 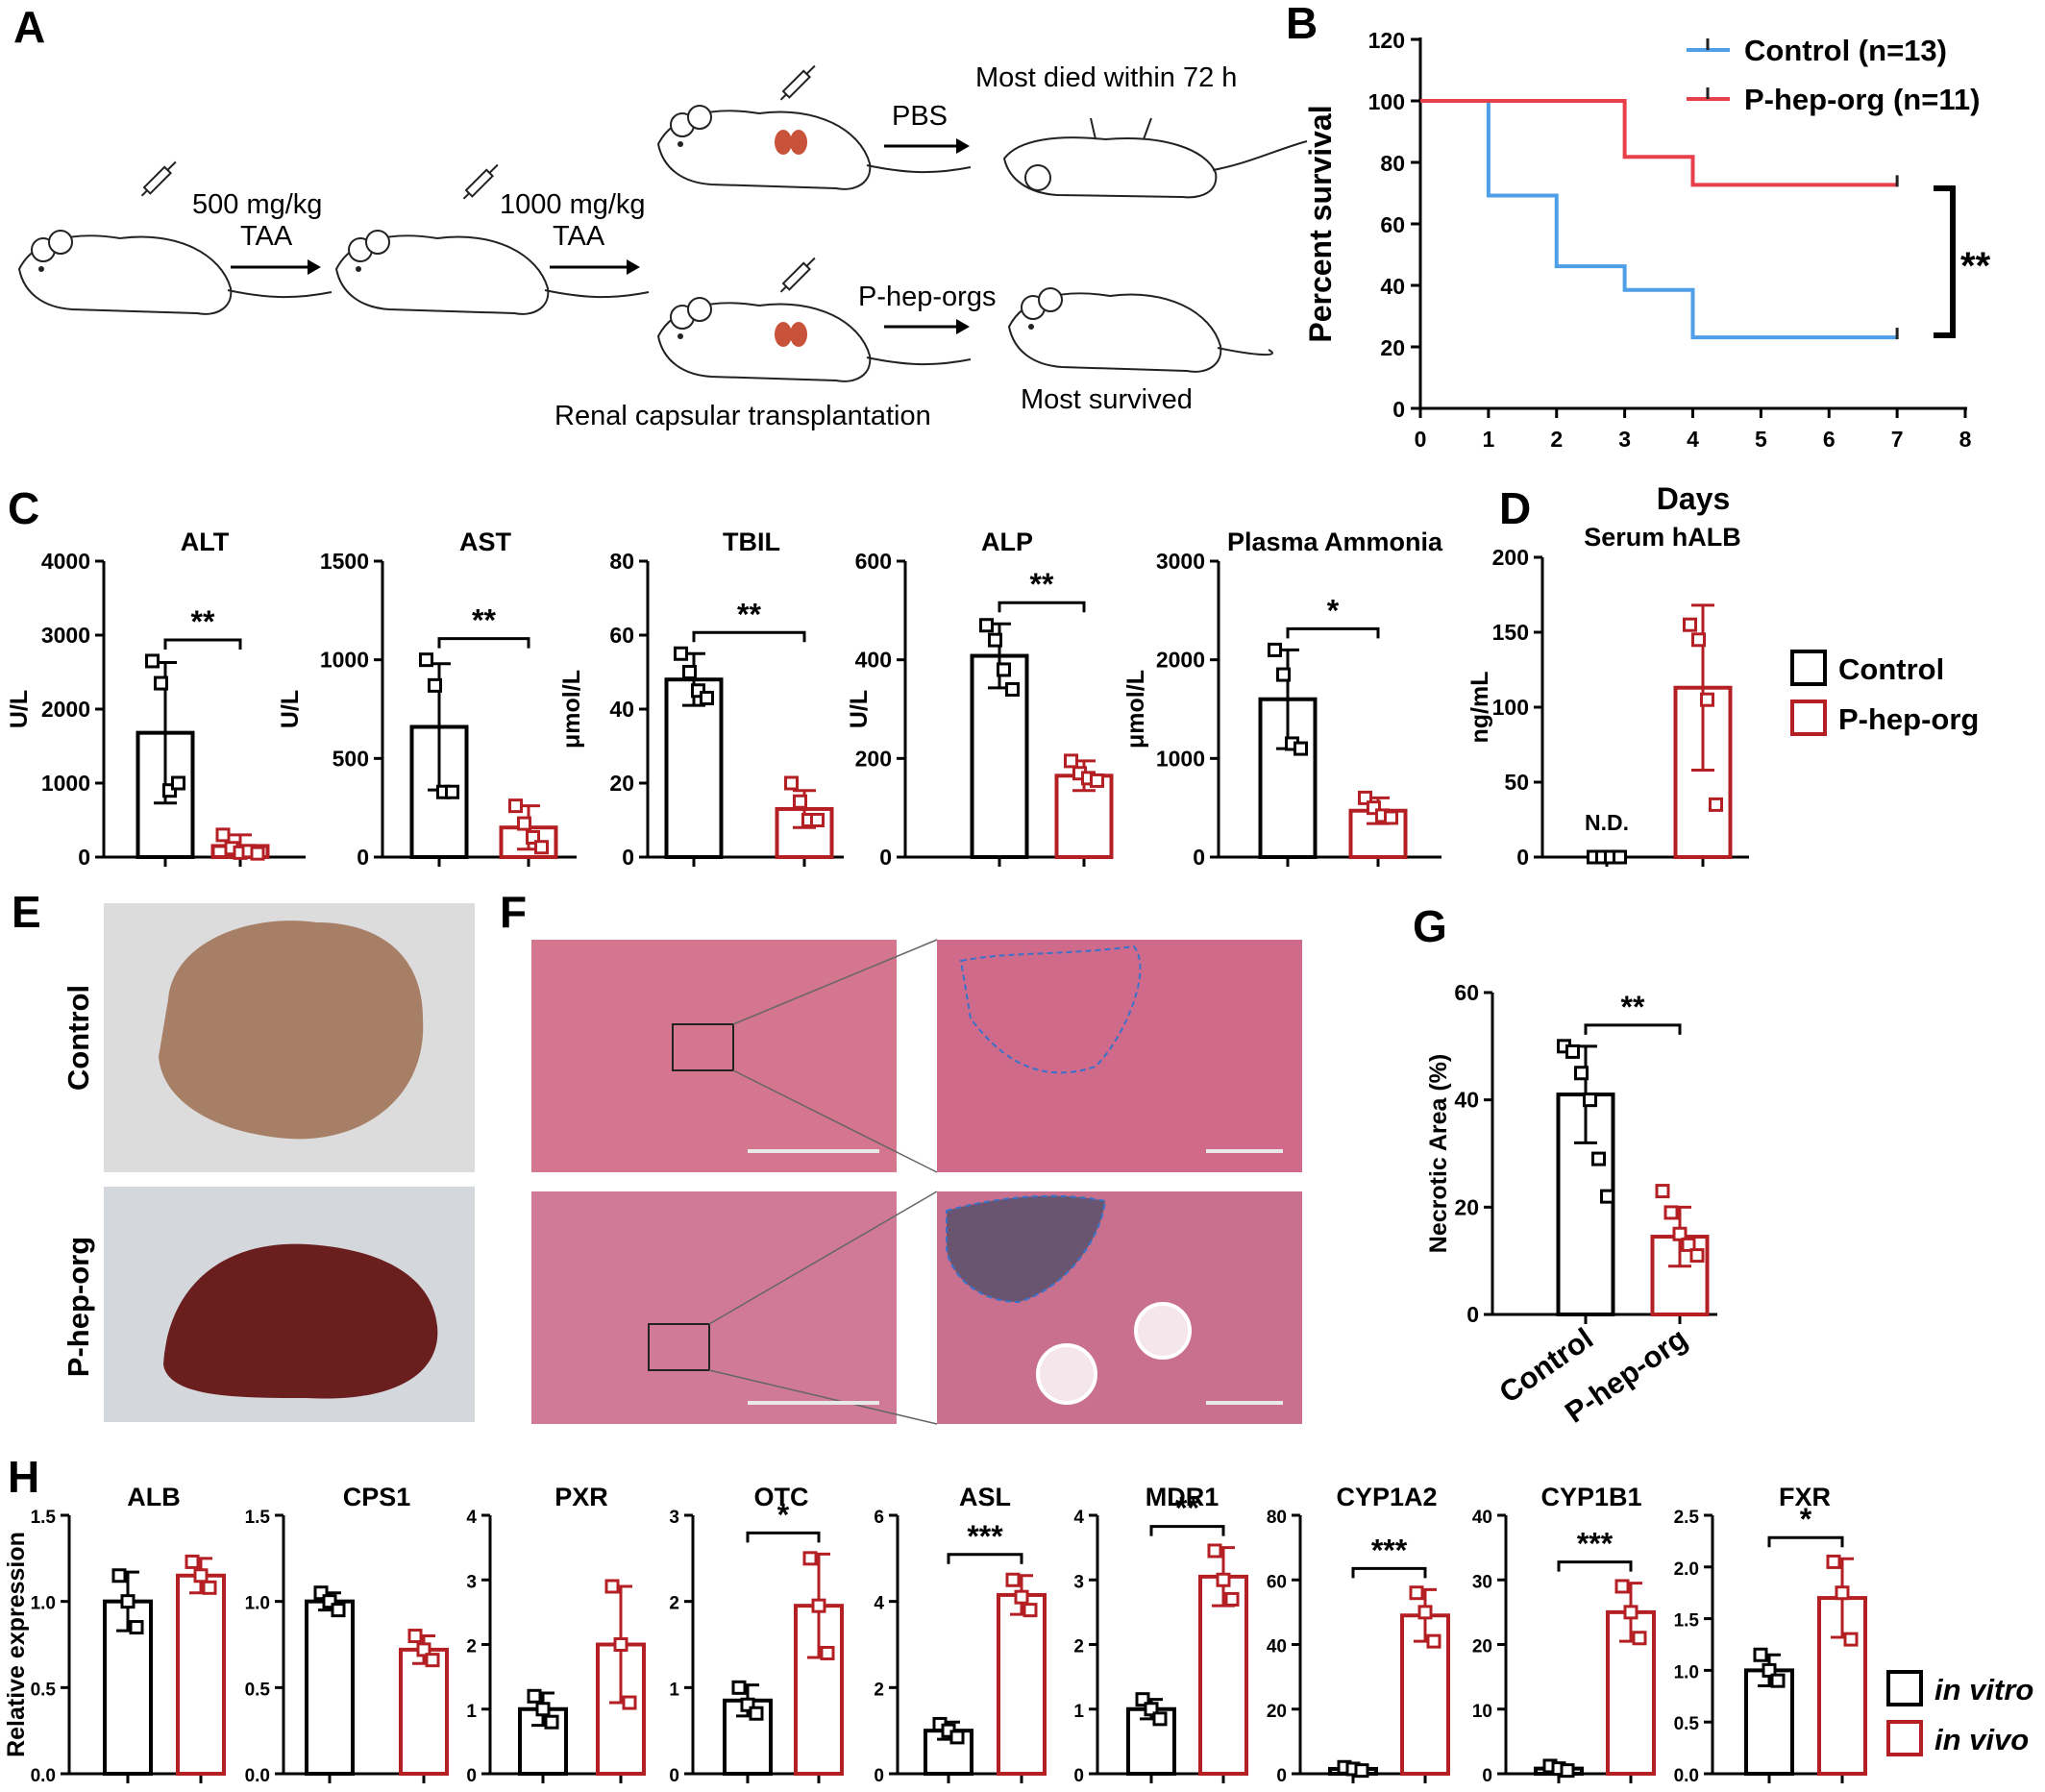 What do you see at coordinates (980, 699) in the screenshot?
I see `bar-chart-c4: 0 200 400 600 ALP U/L **` at bounding box center [980, 699].